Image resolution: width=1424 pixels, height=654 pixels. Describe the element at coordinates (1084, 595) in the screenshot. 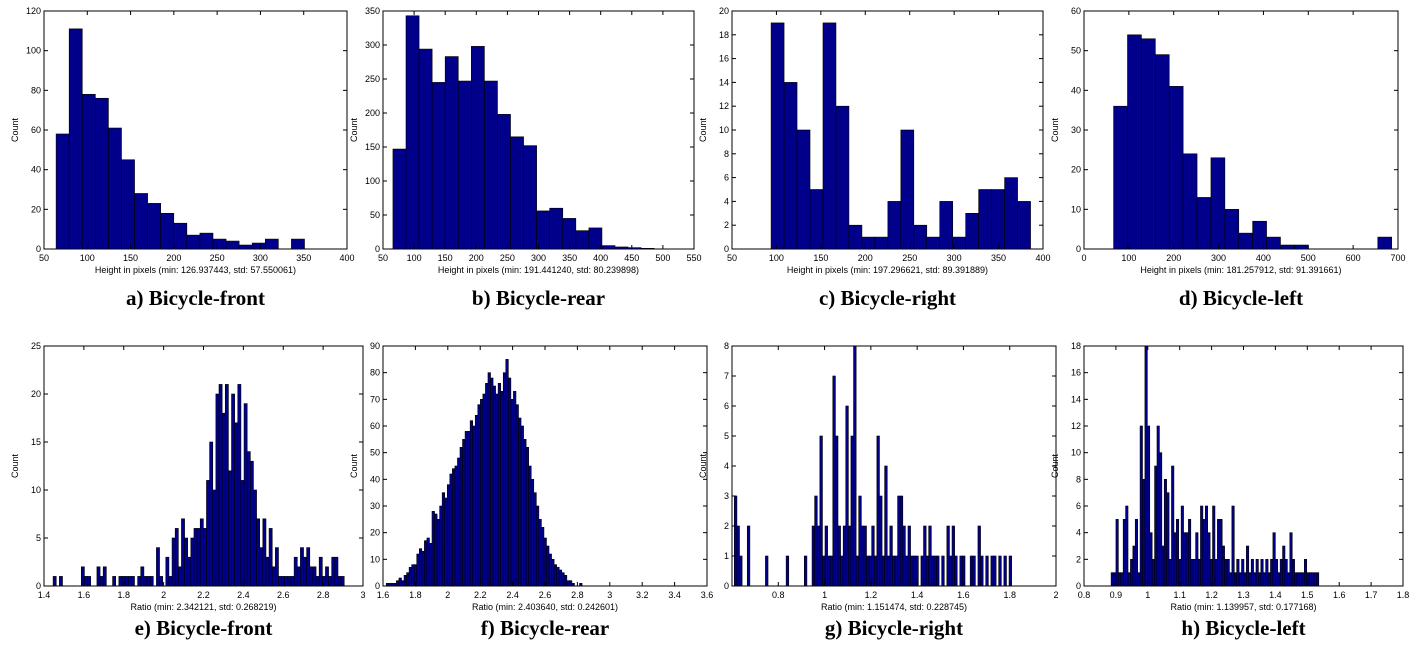

I see `x-tick-label: 0.8` at that location.